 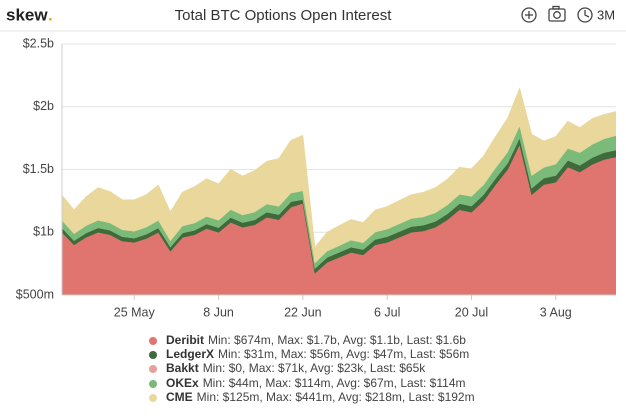 I want to click on chart-title: Total BTC Options Open Interest, so click(x=284, y=15).